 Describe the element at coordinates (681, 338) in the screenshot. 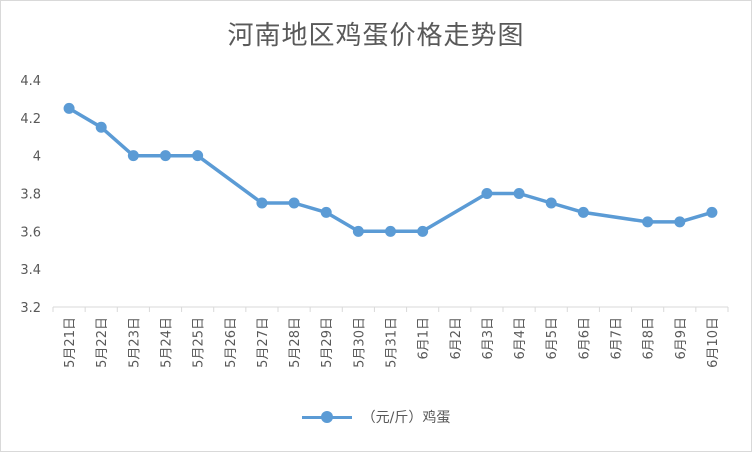

I see `x-tick-label: 6月9日` at that location.